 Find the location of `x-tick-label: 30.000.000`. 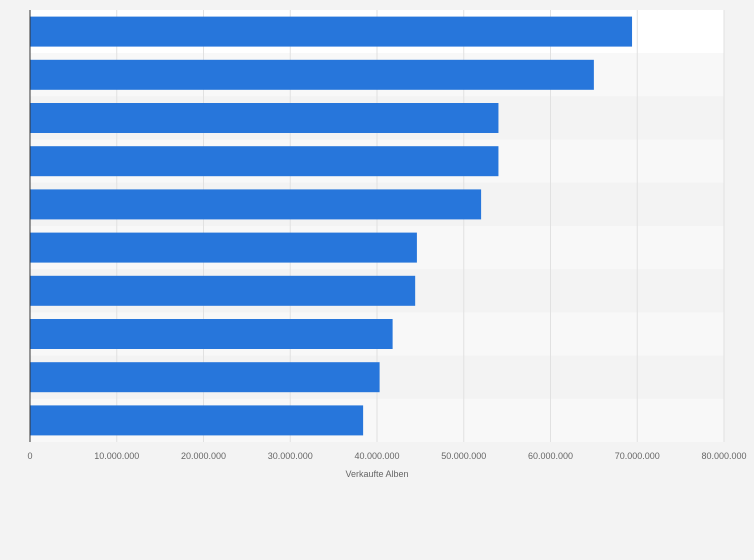

x-tick-label: 30.000.000 is located at coordinates (290, 456).